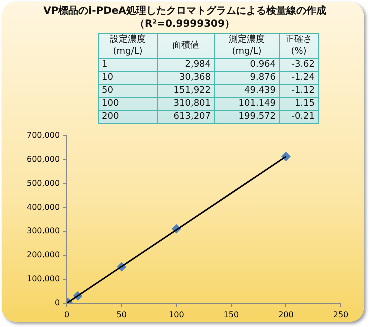 This screenshot has width=370, height=327. What do you see at coordinates (43, 183) in the screenshot?
I see `y-tick-label: 500,000` at bounding box center [43, 183].